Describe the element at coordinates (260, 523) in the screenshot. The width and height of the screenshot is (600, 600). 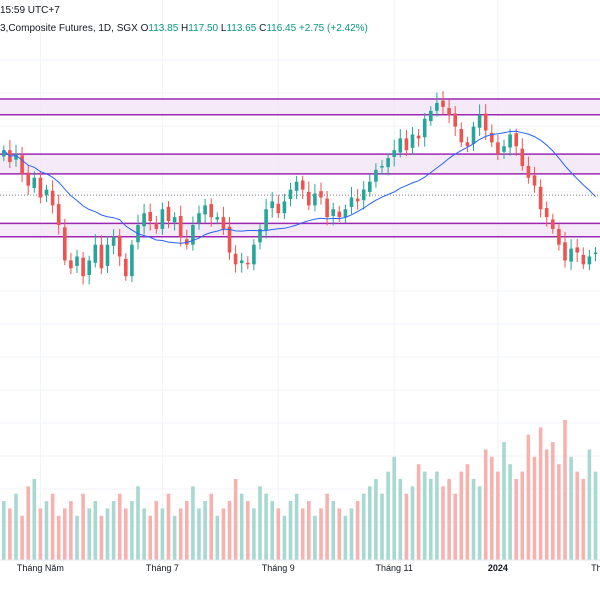
I see `volume-bar` at that location.